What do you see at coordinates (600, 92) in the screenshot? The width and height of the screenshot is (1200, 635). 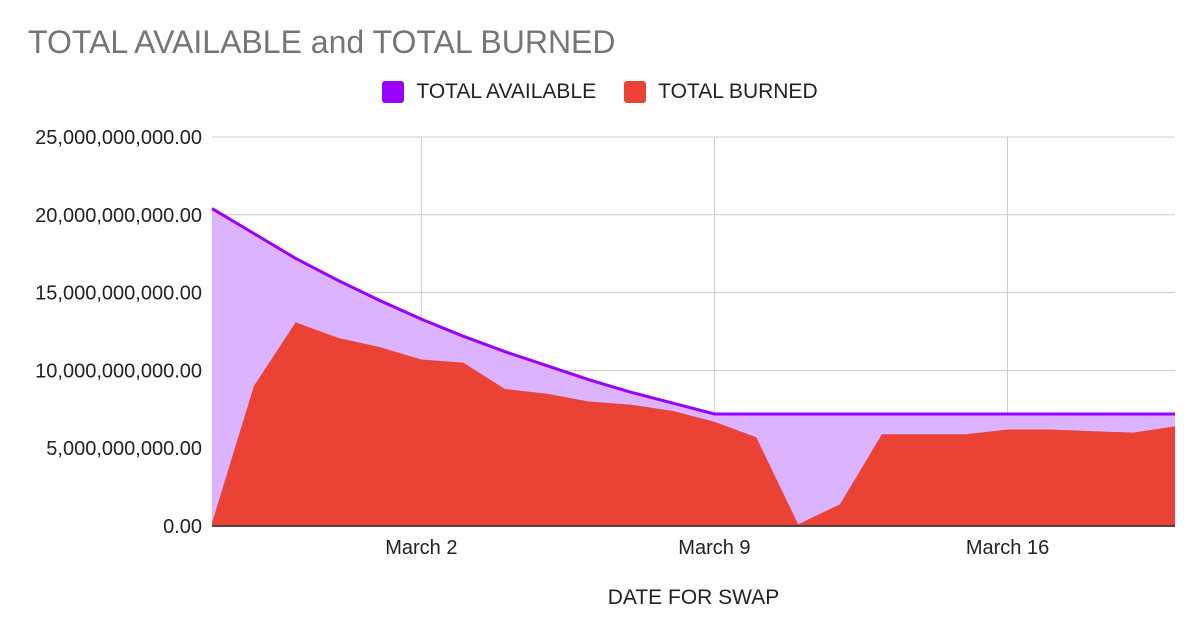 I see `legend: TOTAL AVAILABLE TOTAL BURNED` at bounding box center [600, 92].